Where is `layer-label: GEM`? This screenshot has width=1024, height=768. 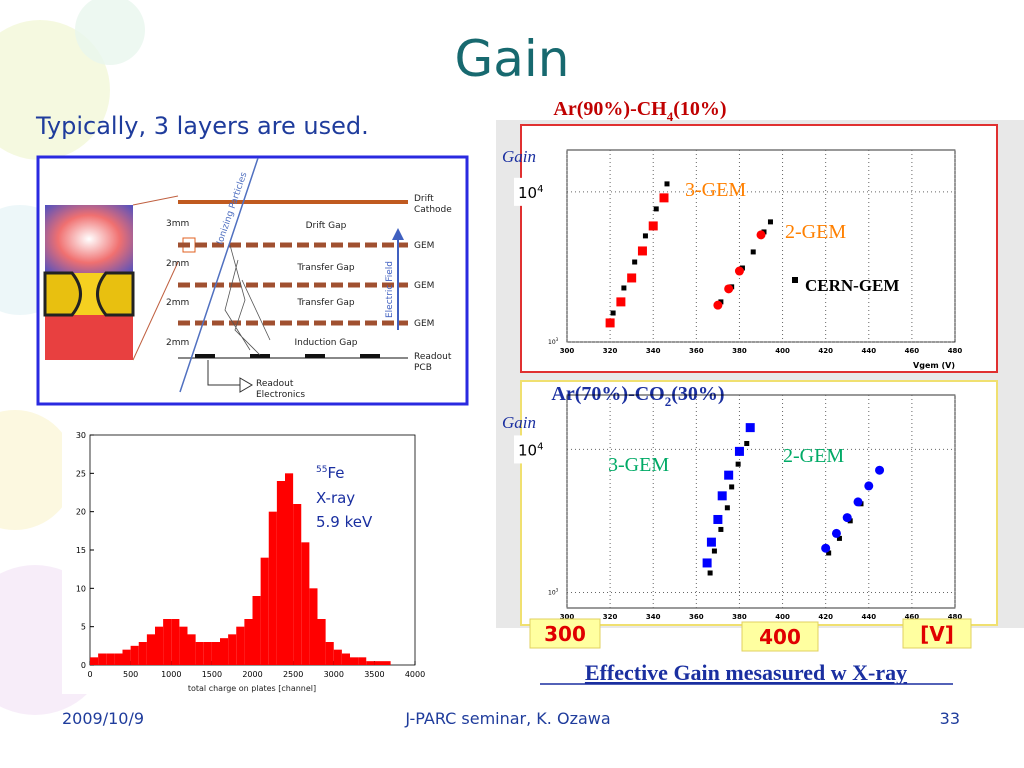
layer-label: GEM is located at coordinates (424, 246).